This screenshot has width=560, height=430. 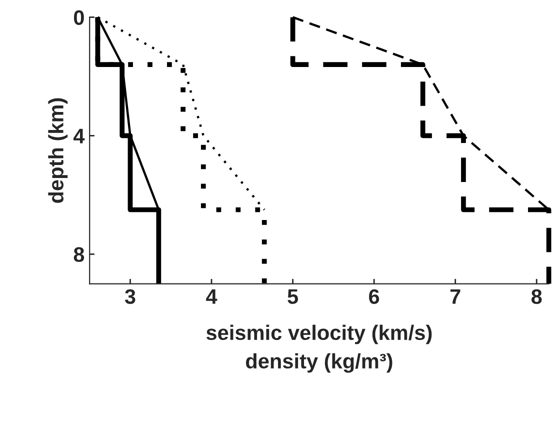 What do you see at coordinates (79, 17) in the screenshot?
I see `y-tick-label: 0` at bounding box center [79, 17].